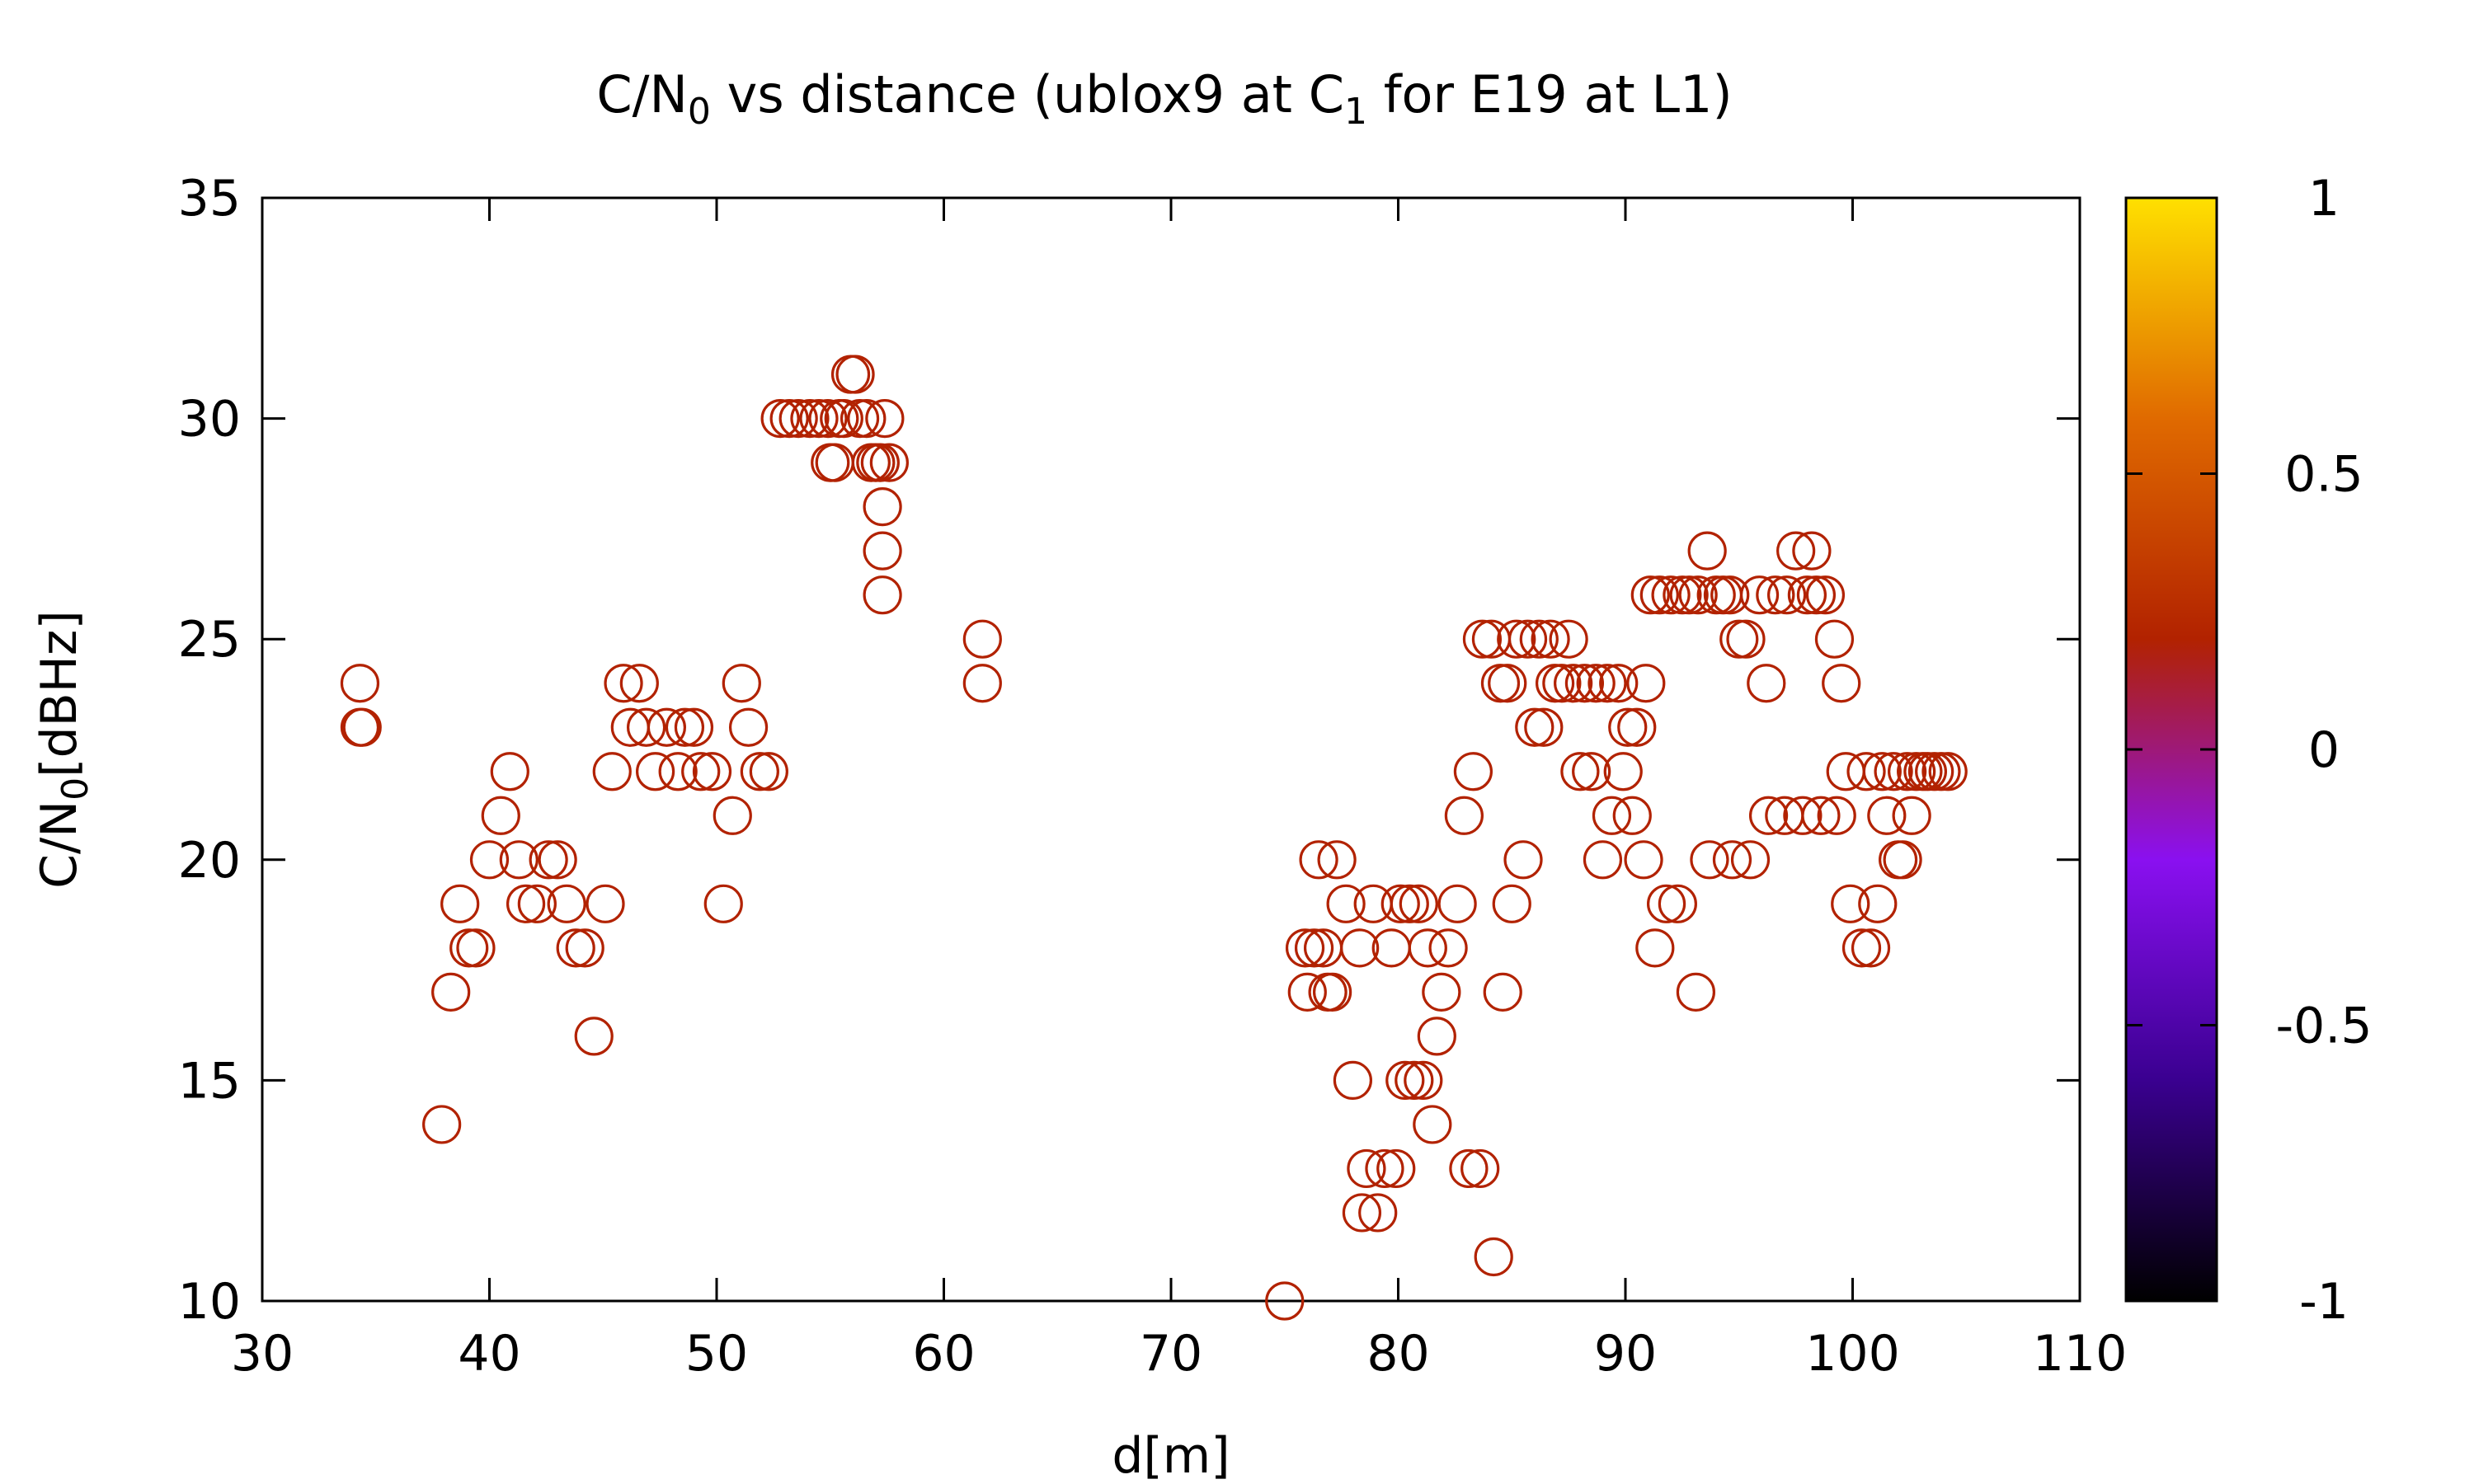  Describe the element at coordinates (2324, 750) in the screenshot. I see `colorbar-tick-label: 0` at that location.